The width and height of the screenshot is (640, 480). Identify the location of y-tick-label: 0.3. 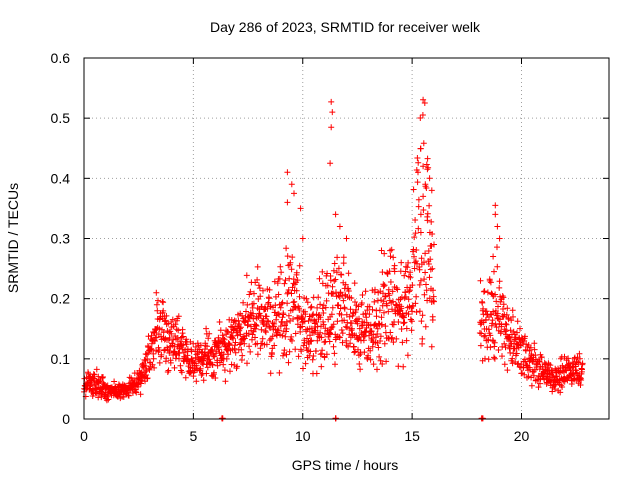
(61, 239).